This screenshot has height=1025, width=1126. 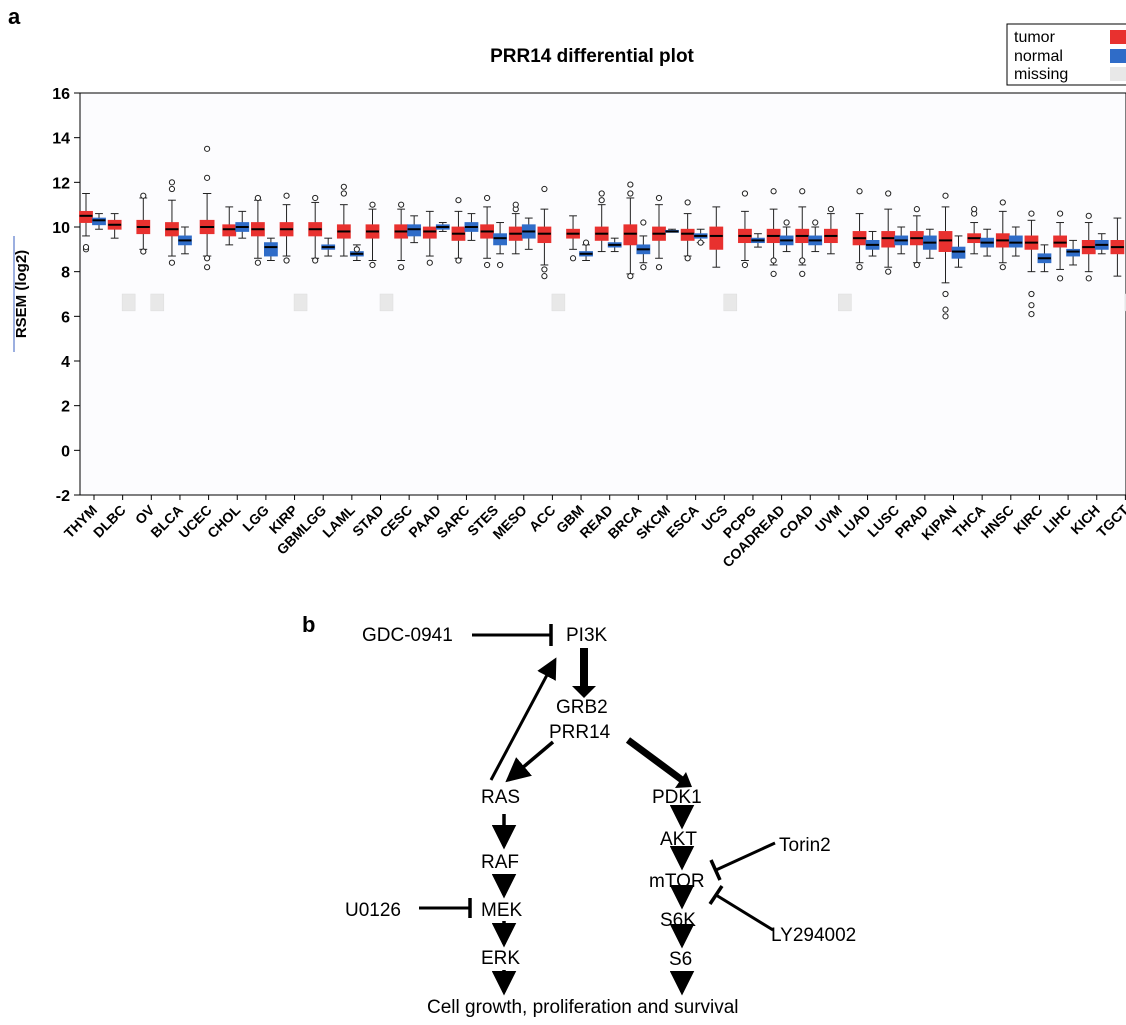 What do you see at coordinates (530, 761) in the screenshot?
I see `arrow-prr14-ras` at bounding box center [530, 761].